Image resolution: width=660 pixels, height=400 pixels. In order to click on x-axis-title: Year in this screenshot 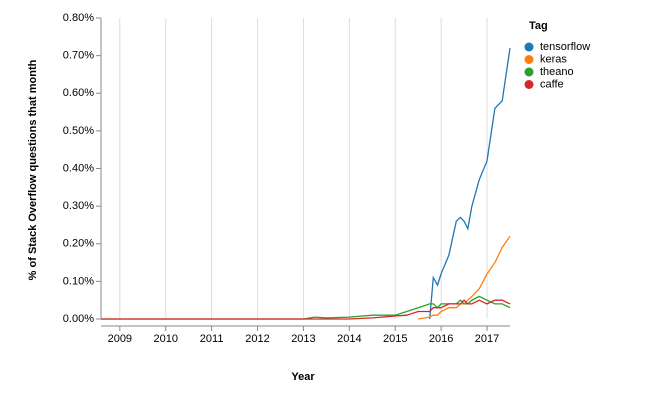, I will do `click(303, 377)`.